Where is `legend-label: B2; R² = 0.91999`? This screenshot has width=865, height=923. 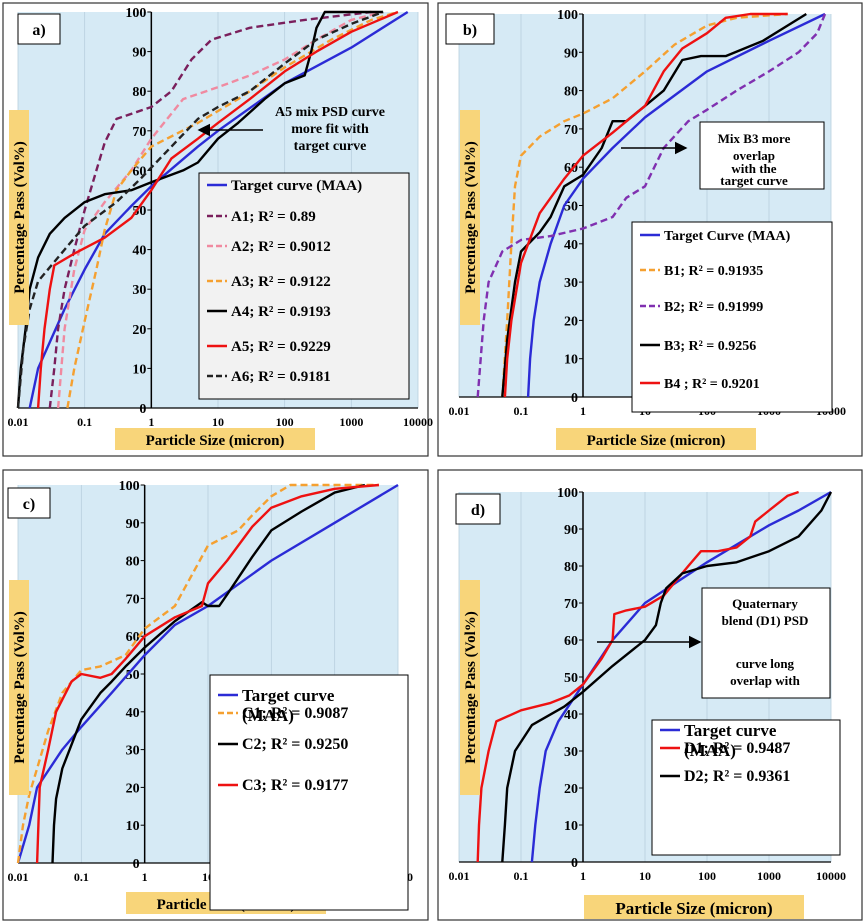 legend-label: B2; R² = 0.91999 is located at coordinates (713, 307).